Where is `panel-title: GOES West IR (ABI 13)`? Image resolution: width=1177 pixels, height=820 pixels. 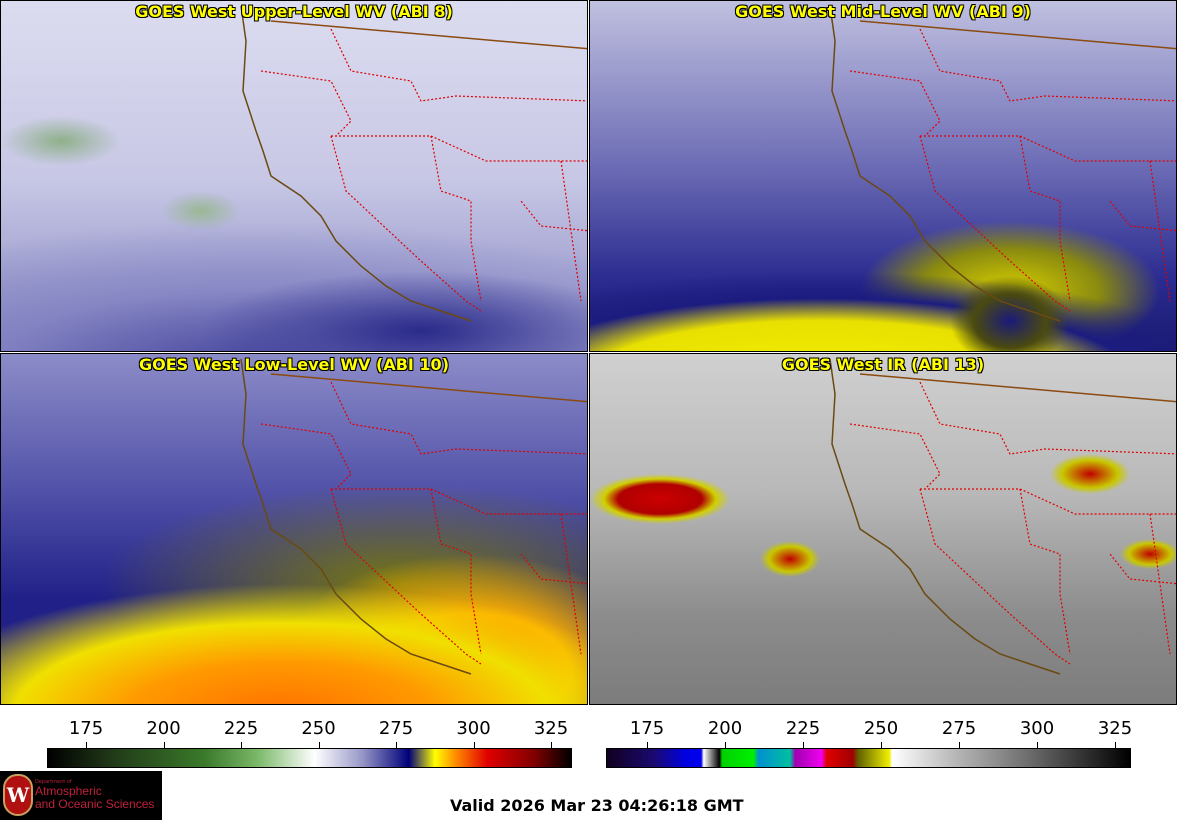
panel-title: GOES West IR (ABI 13) is located at coordinates (883, 364).